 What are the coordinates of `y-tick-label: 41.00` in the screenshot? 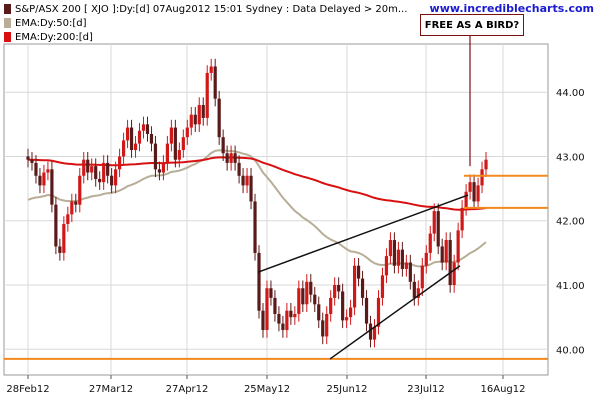 It's located at (570, 286).